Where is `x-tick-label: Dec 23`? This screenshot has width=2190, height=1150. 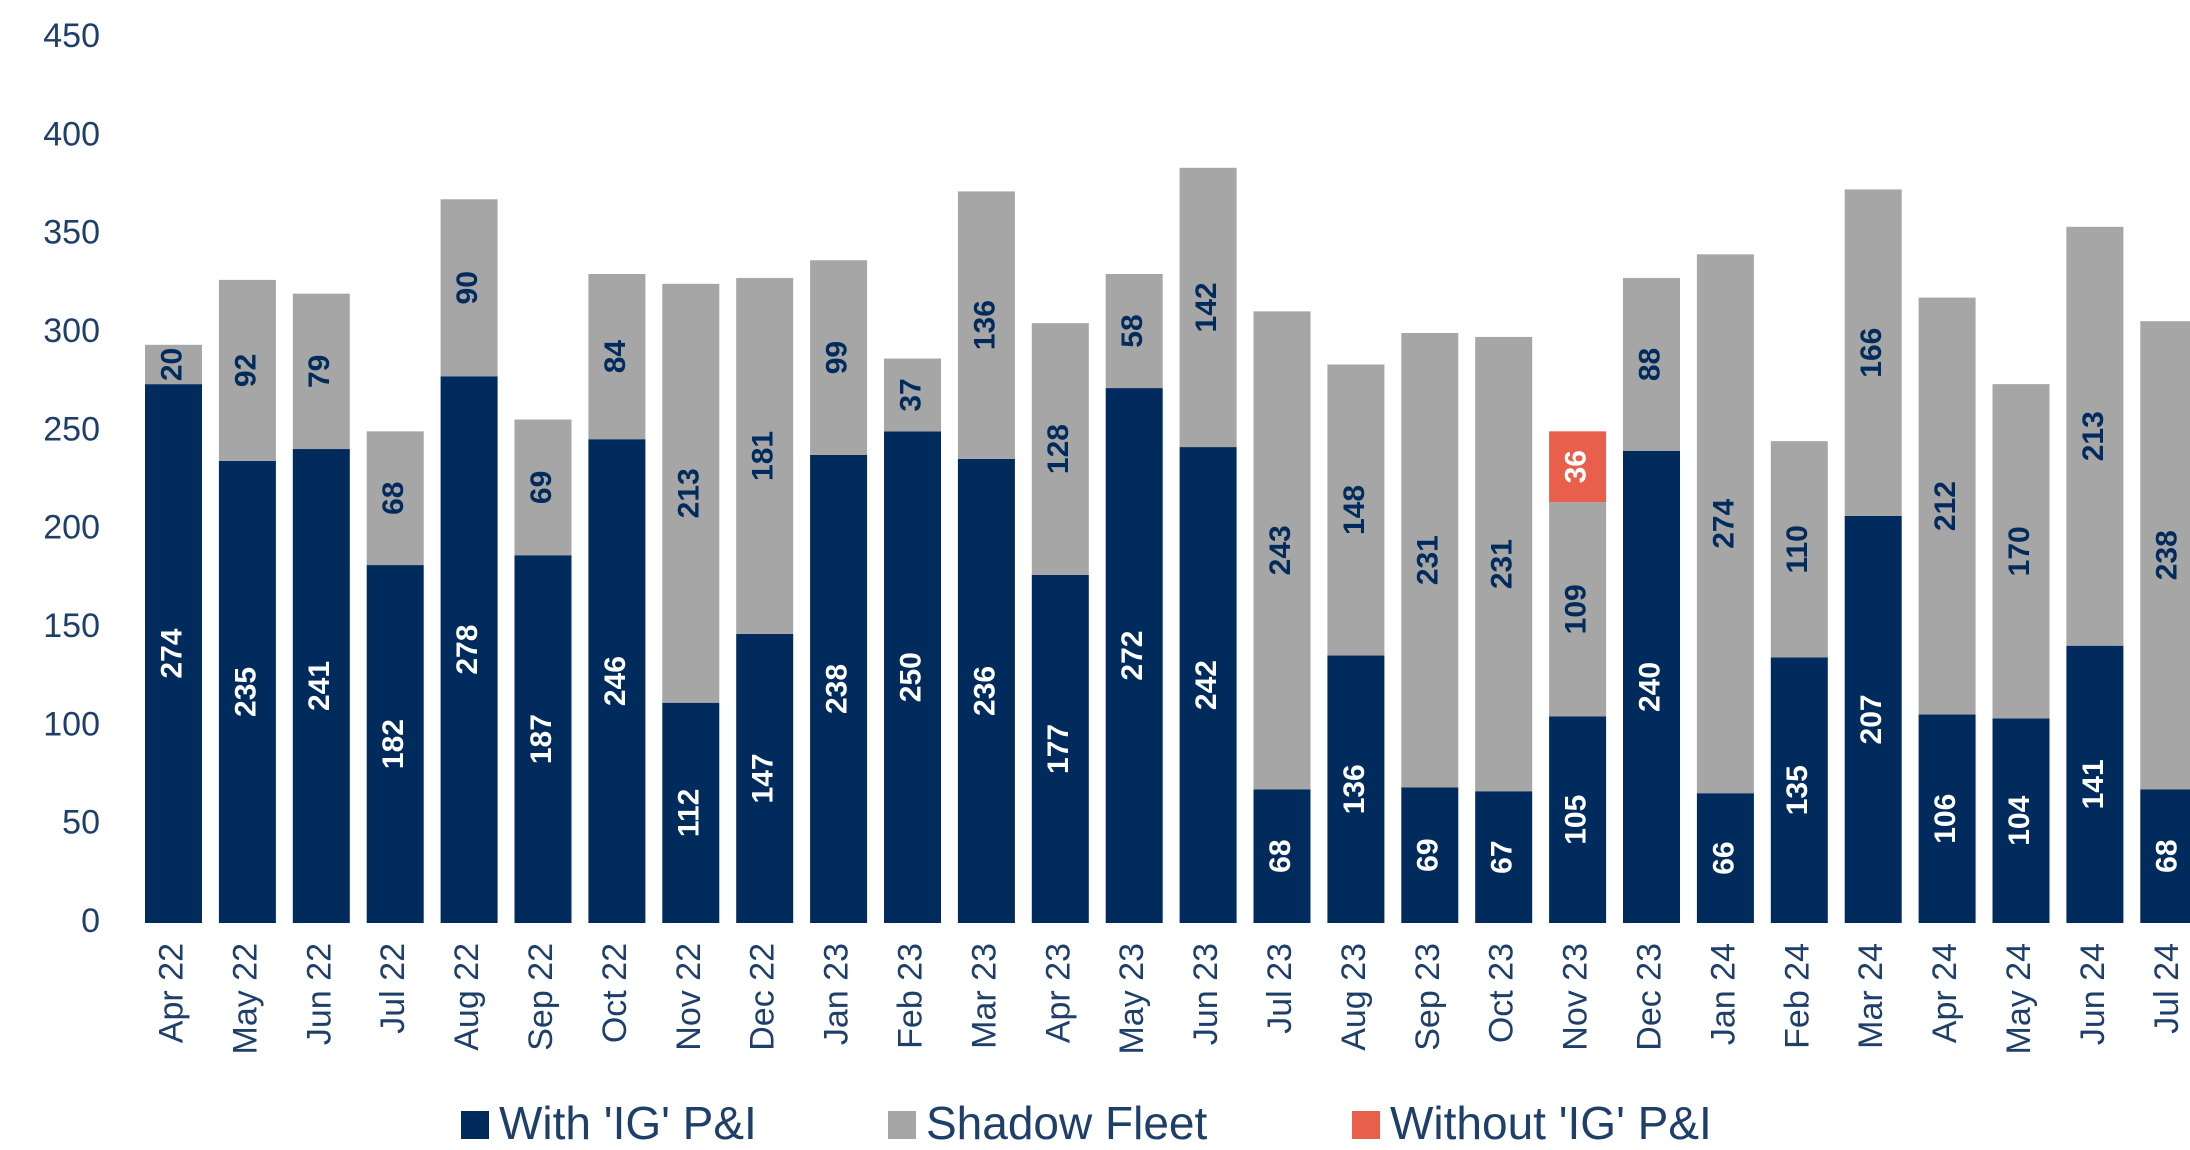
x-tick-label: Dec 23 is located at coordinates (1649, 997).